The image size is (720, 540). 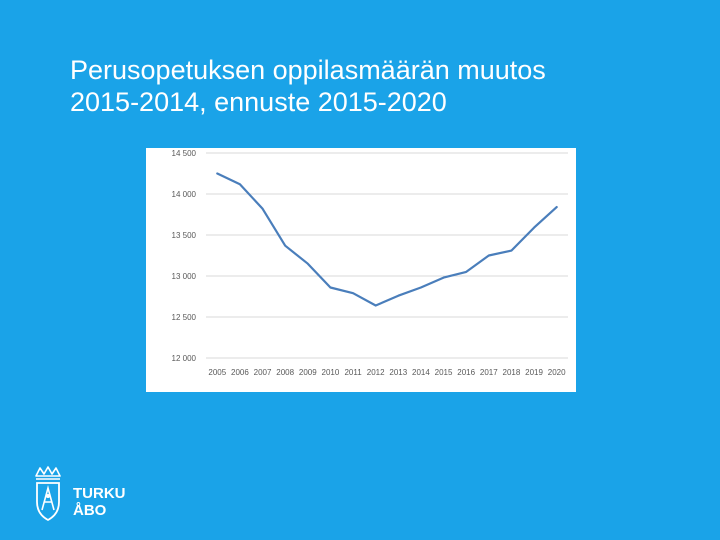 What do you see at coordinates (184, 317) in the screenshot?
I see `y-tick-label: 12 500` at bounding box center [184, 317].